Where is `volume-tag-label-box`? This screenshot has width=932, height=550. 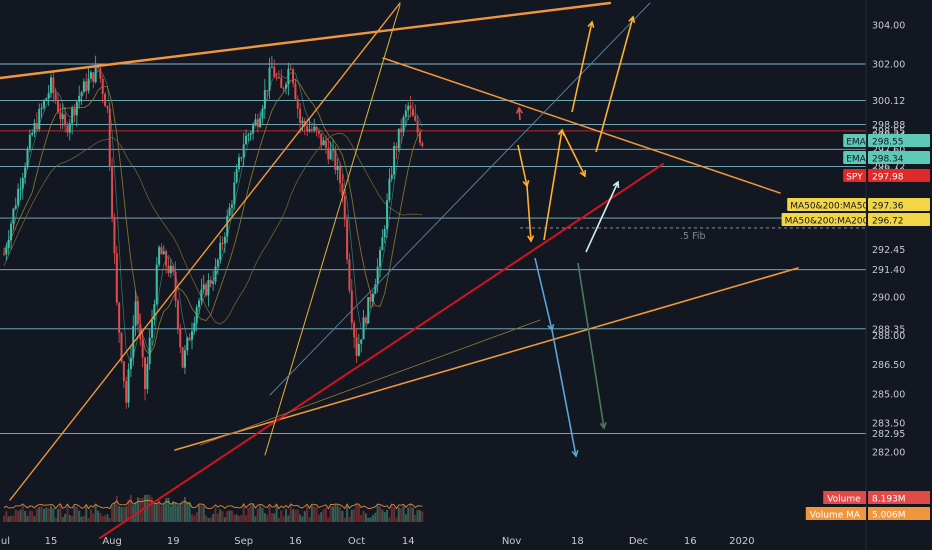 volume-tag-label-box is located at coordinates (835, 513).